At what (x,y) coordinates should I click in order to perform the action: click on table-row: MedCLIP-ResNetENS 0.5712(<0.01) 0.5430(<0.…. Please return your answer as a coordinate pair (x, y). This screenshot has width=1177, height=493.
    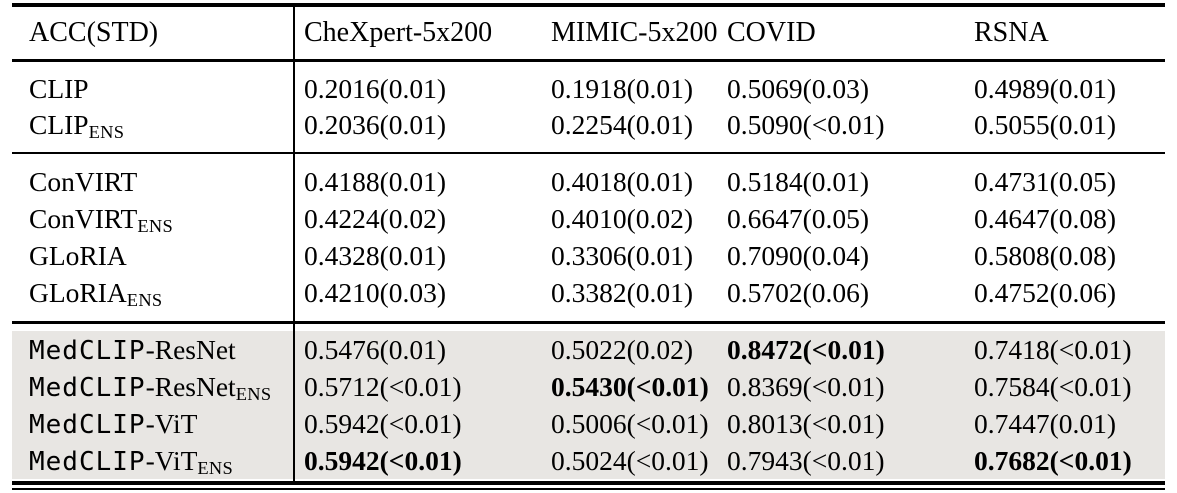
    Looking at the image, I should click on (588, 386).